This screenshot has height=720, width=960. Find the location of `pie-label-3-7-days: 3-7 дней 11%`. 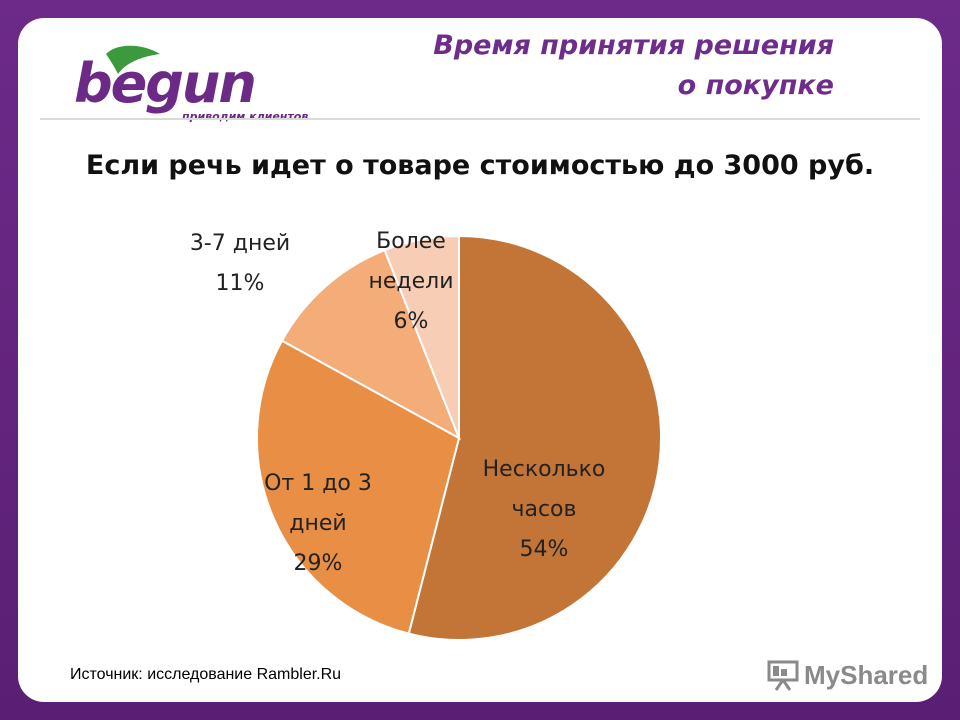

pie-label-3-7-days: 3-7 дней 11% is located at coordinates (240, 263).